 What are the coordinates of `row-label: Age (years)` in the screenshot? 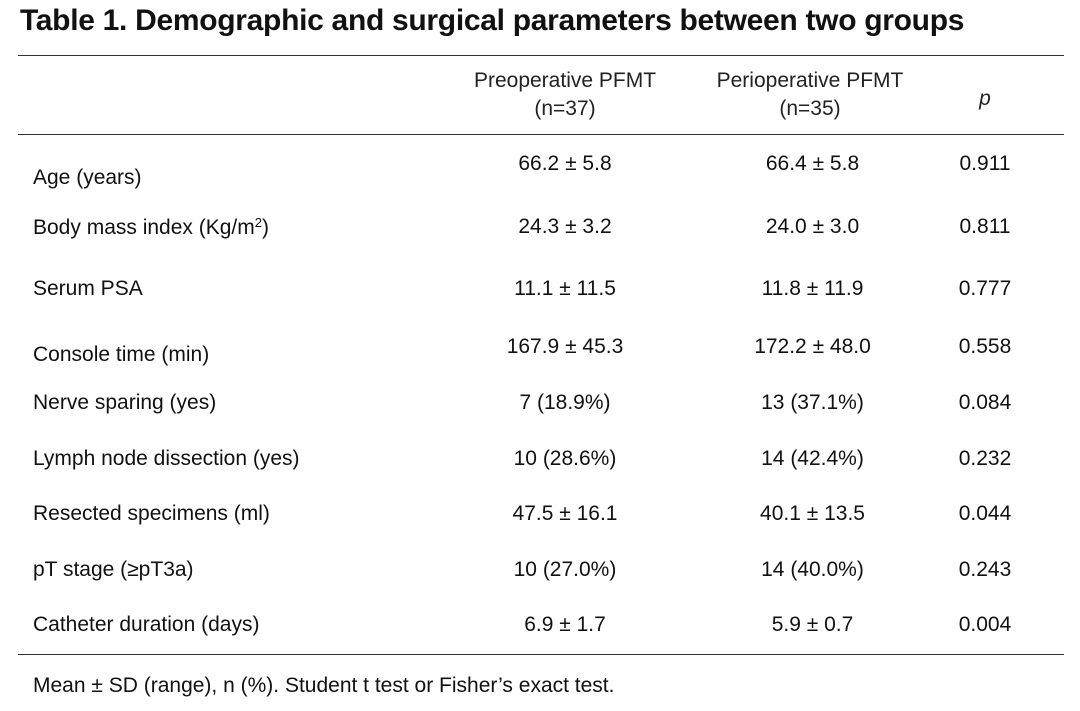 It's located at (87, 177).